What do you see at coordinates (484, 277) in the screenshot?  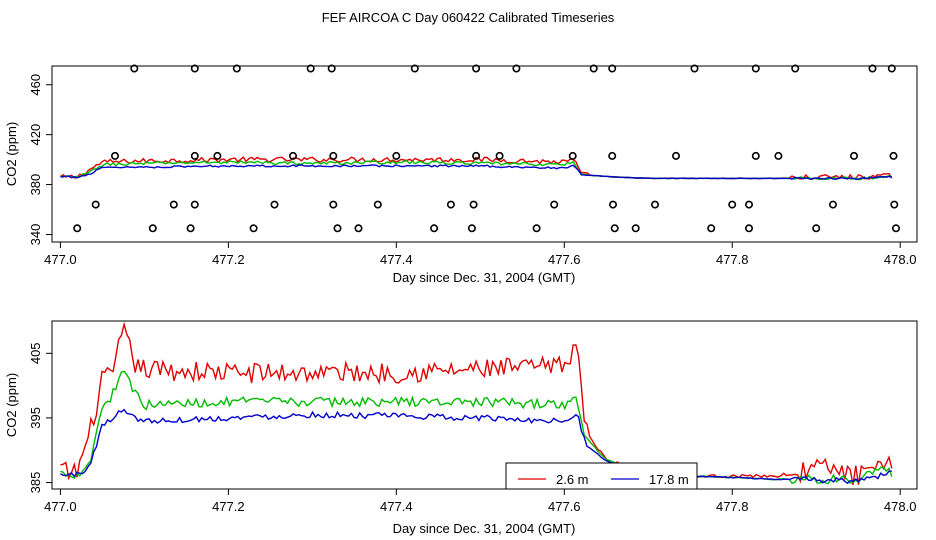 I see `top-x-axis-label: Day since Dec. 31, 2004 (GMT)` at bounding box center [484, 277].